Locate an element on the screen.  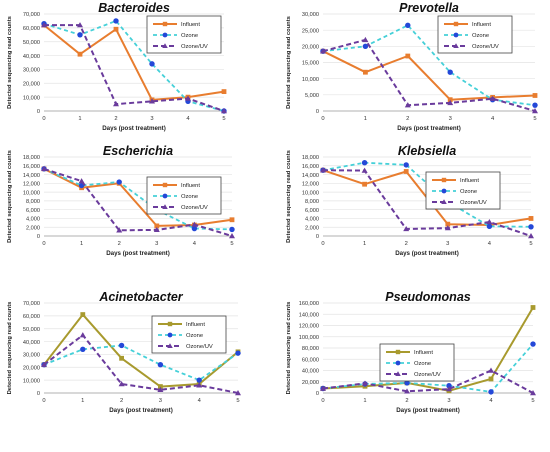
y-tick-label: 16,000 is located at coordinates (31, 167).